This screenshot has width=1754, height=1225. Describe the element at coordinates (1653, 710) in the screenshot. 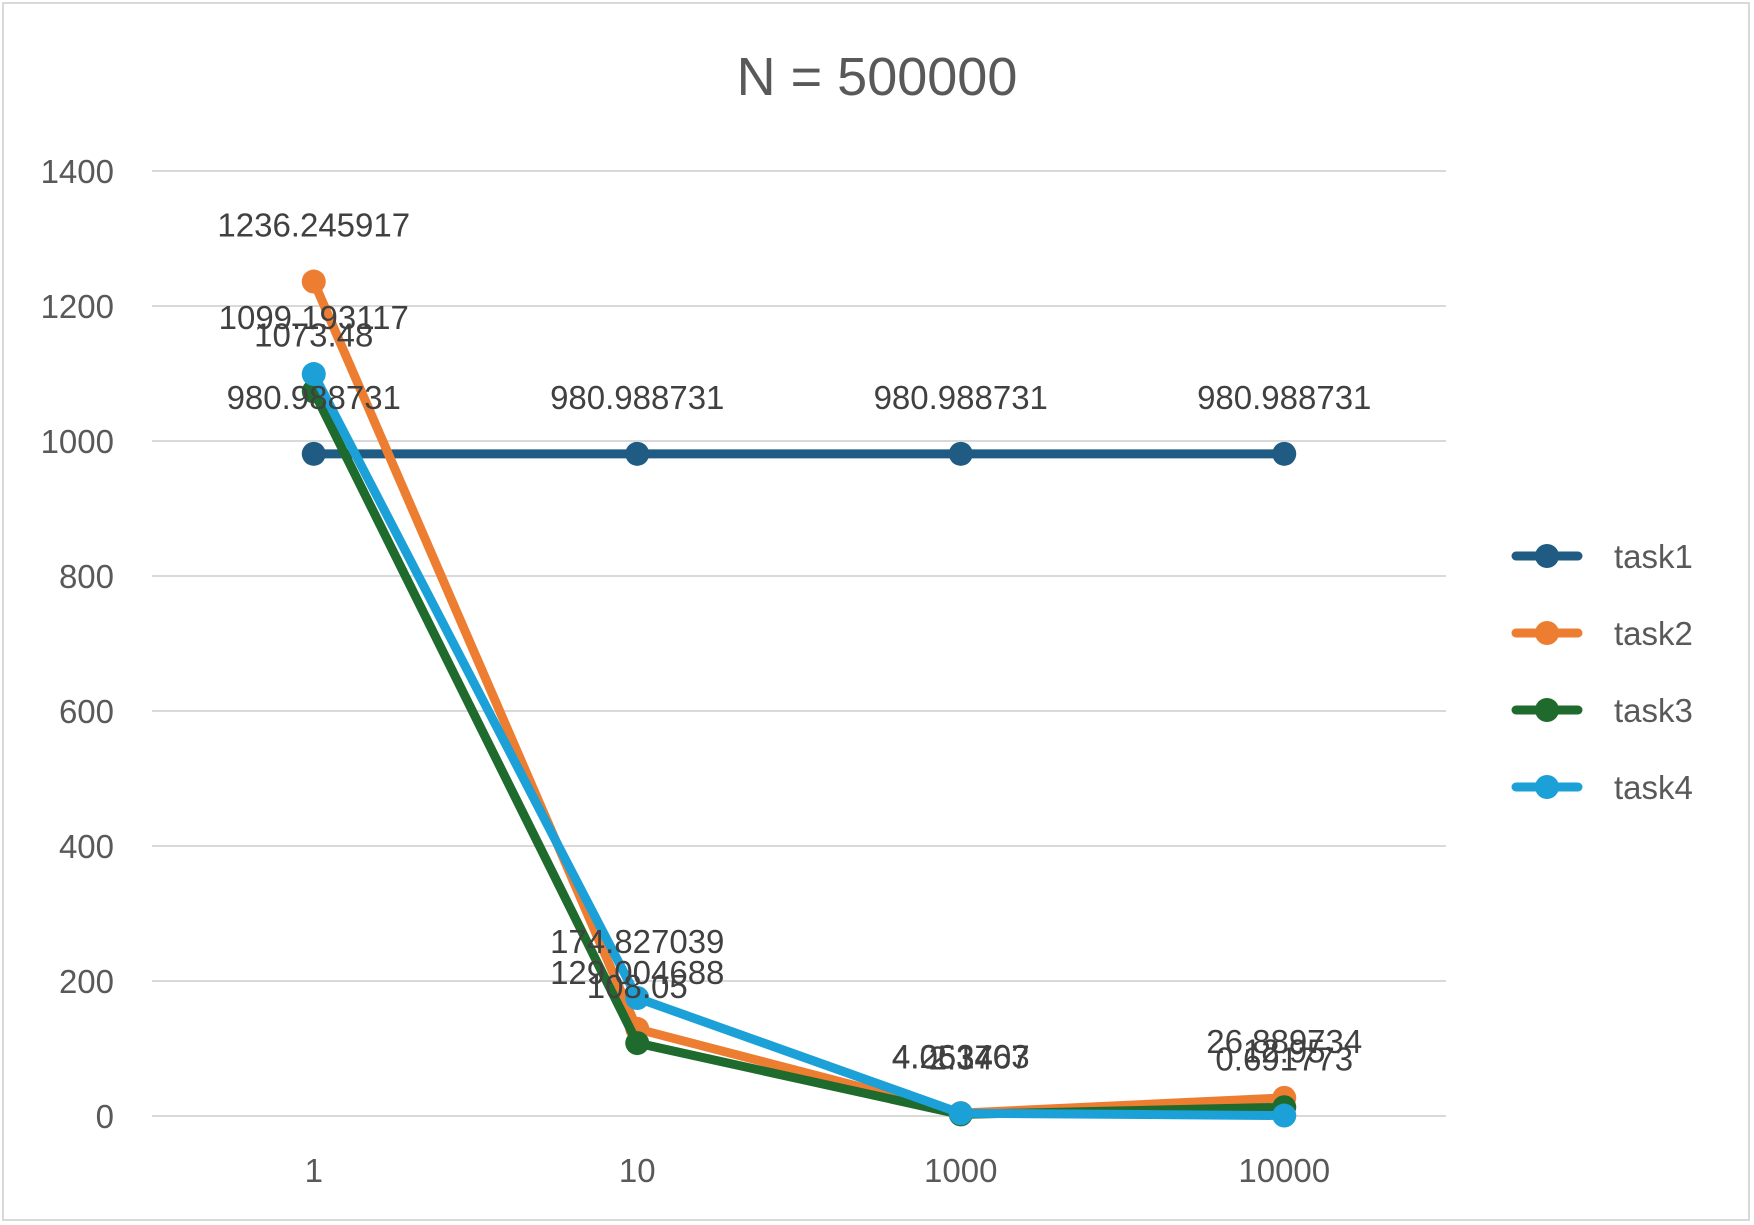

I see `legend-label: task3` at that location.